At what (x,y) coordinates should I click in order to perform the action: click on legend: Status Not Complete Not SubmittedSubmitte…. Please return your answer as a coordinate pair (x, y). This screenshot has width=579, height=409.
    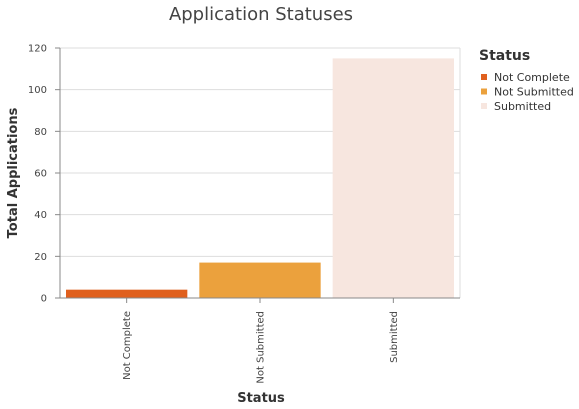
    Looking at the image, I should click on (526, 80).